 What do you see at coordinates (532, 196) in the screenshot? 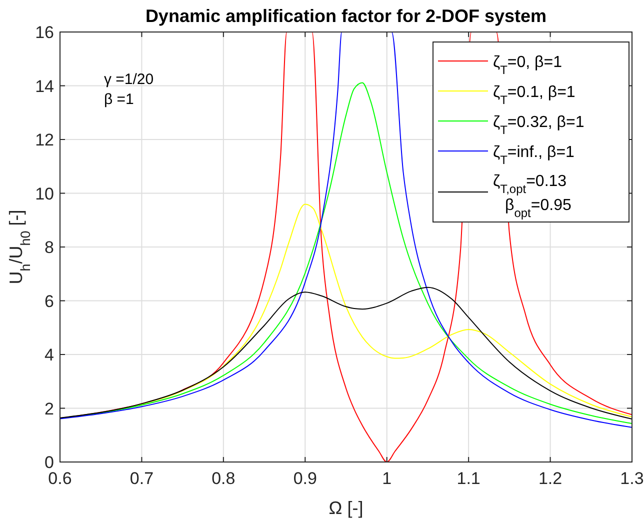
I see `legend-label: ζ$_{T,opt}$=0.13 β$_{opt}$=0.95` at bounding box center [532, 196].